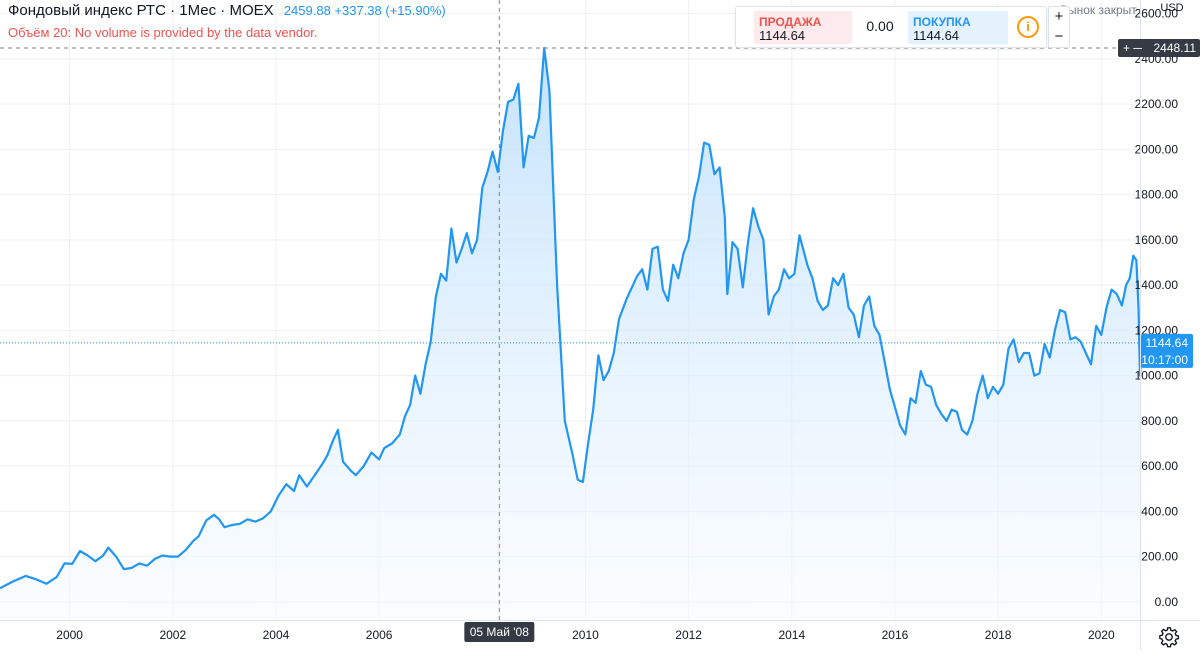  I want to click on y-tick-label: 400.00, so click(1159, 511).